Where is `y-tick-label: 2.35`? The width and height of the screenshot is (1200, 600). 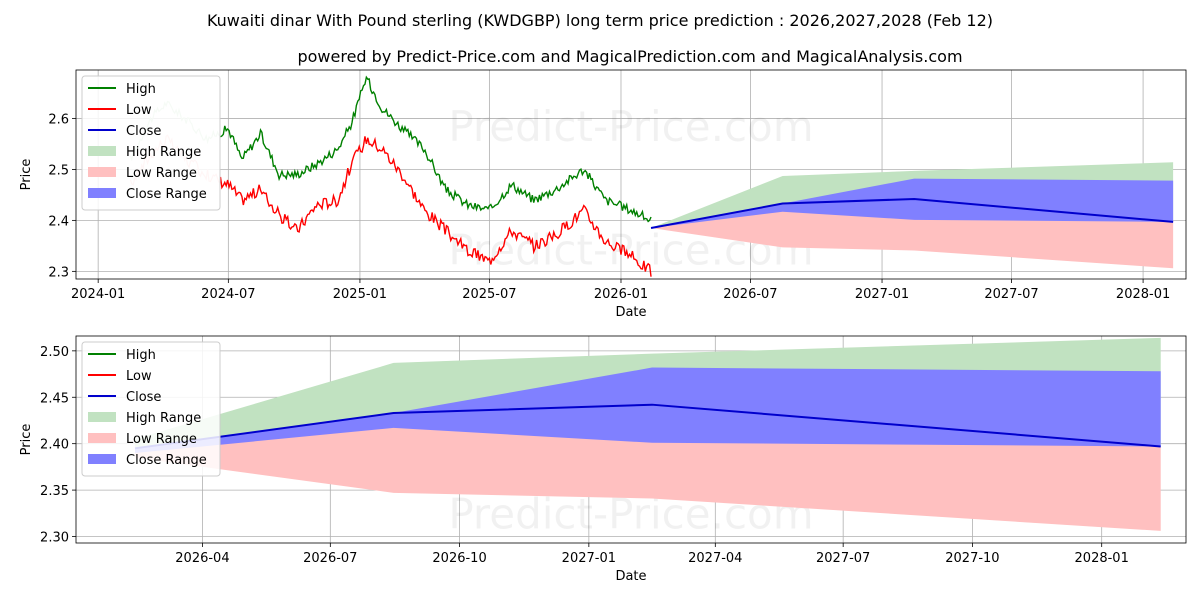 y-tick-label: 2.35 is located at coordinates (54, 491).